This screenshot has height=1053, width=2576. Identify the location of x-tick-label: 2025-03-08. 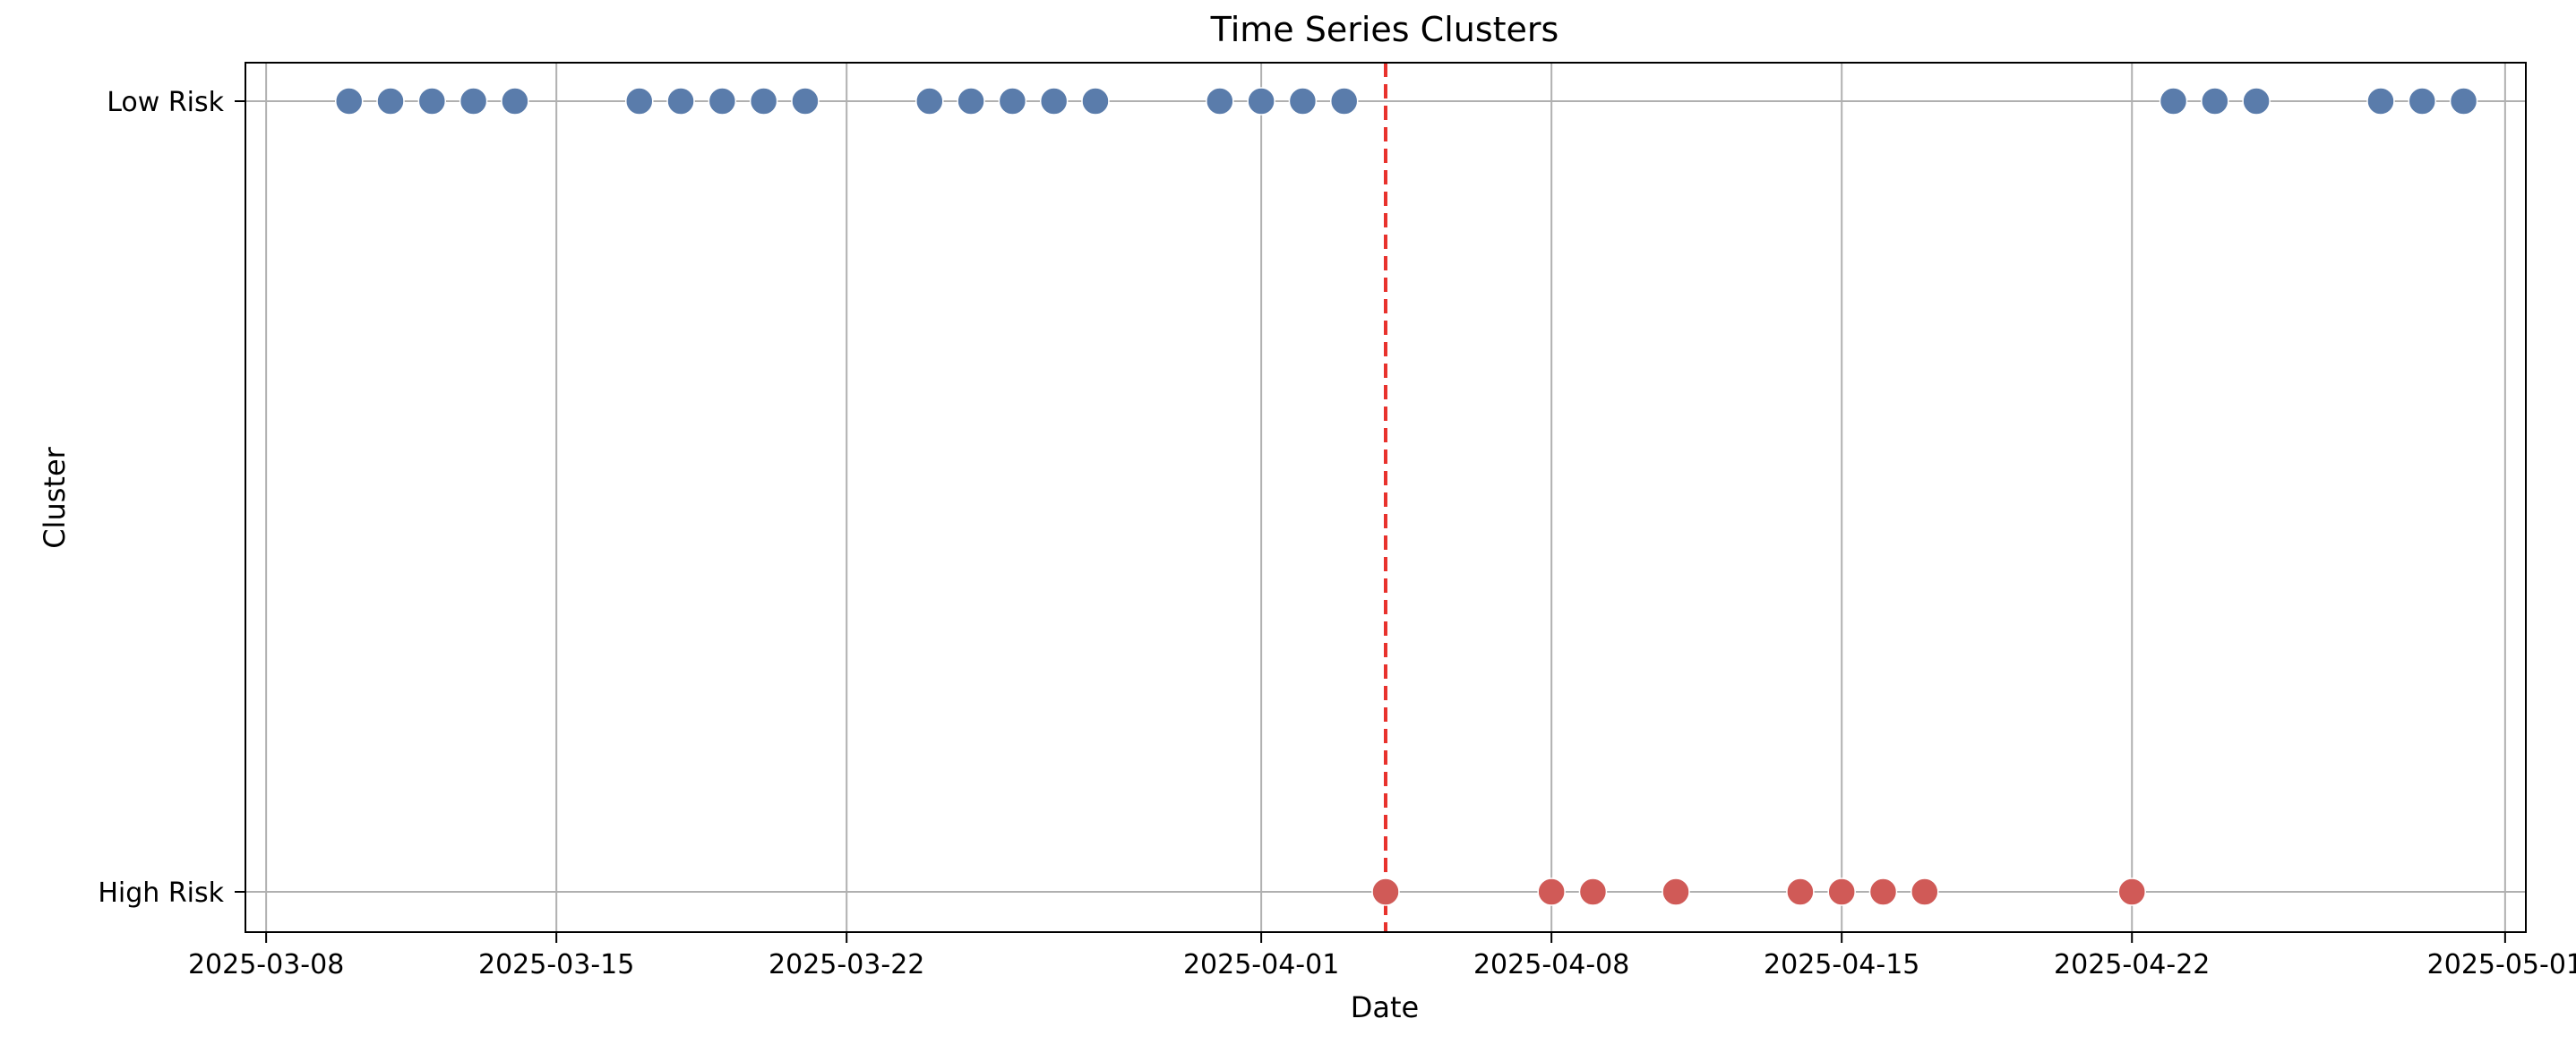
(266, 964).